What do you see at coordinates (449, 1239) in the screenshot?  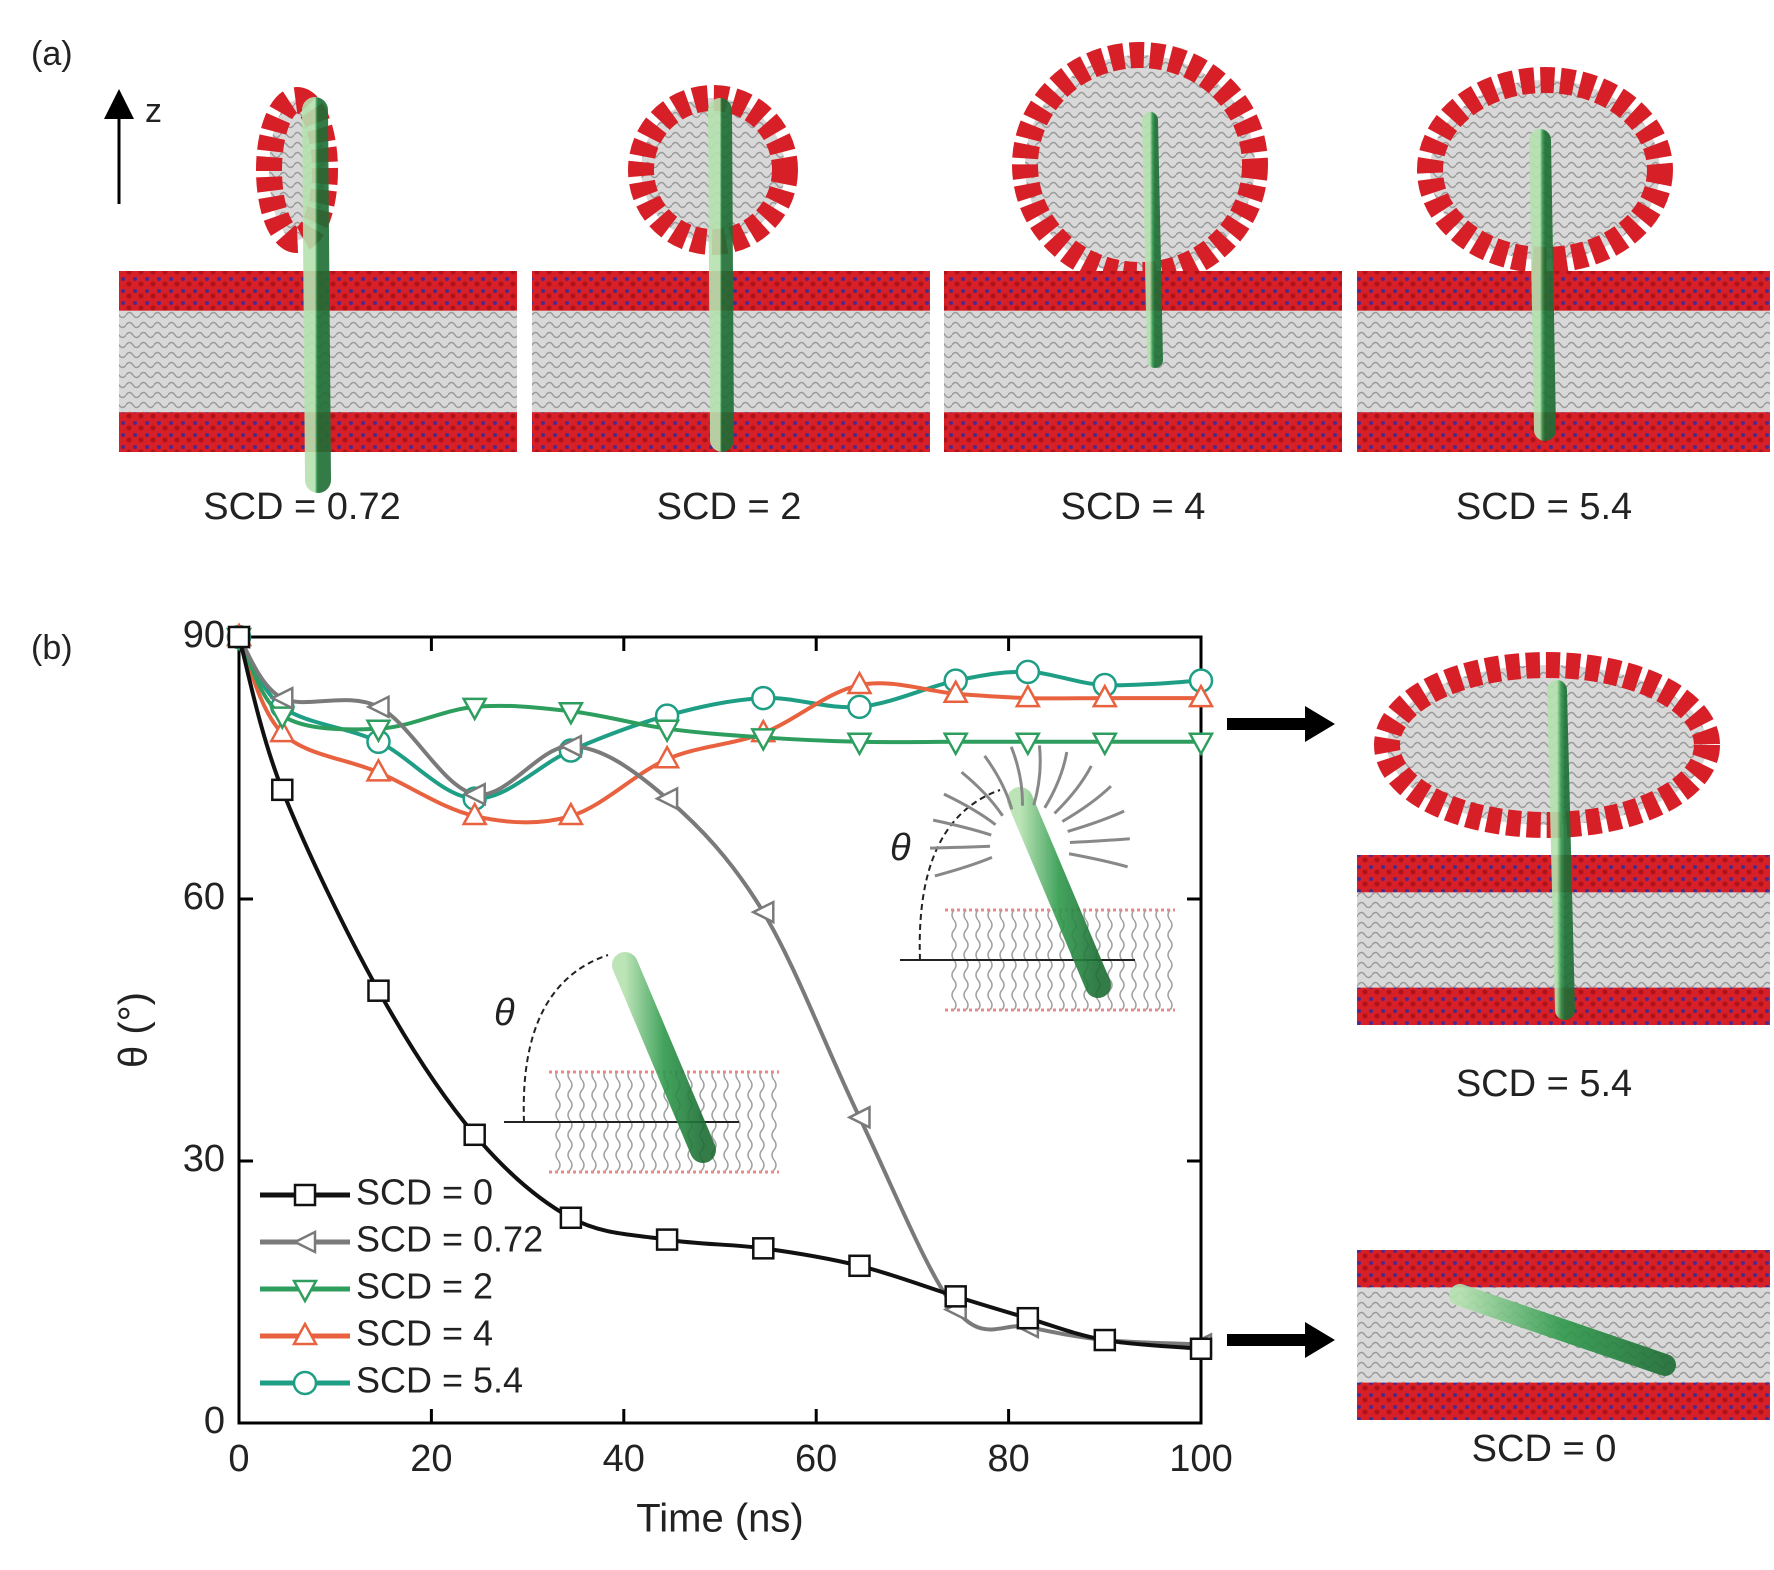 I see `legend-label: SCD = 0.72` at bounding box center [449, 1239].